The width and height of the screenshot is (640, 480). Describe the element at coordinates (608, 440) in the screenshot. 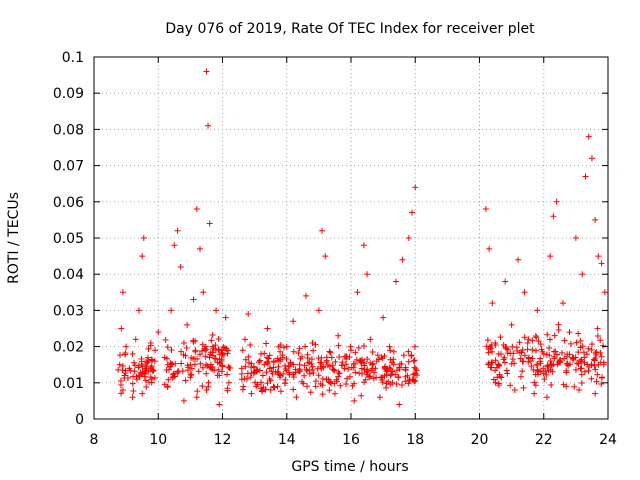

I see `x-tick-label: 24` at that location.